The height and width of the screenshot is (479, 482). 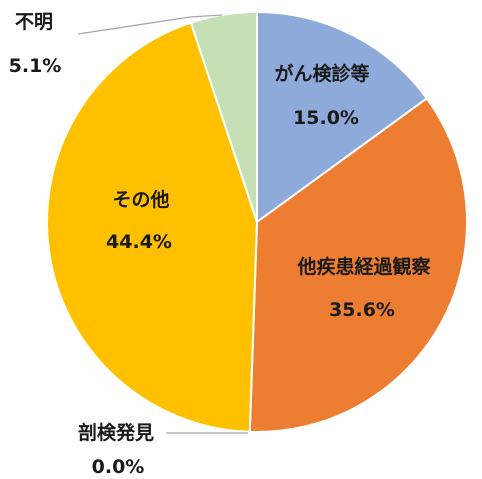 What do you see at coordinates (139, 242) in the screenshot?
I see `slice-value-other: 44.4%` at bounding box center [139, 242].